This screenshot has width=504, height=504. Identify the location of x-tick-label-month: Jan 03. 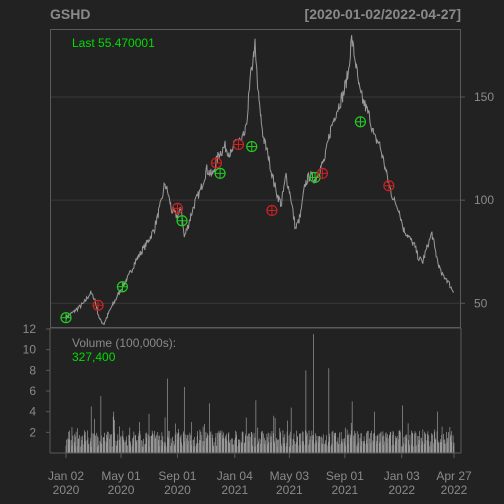
(402, 476).